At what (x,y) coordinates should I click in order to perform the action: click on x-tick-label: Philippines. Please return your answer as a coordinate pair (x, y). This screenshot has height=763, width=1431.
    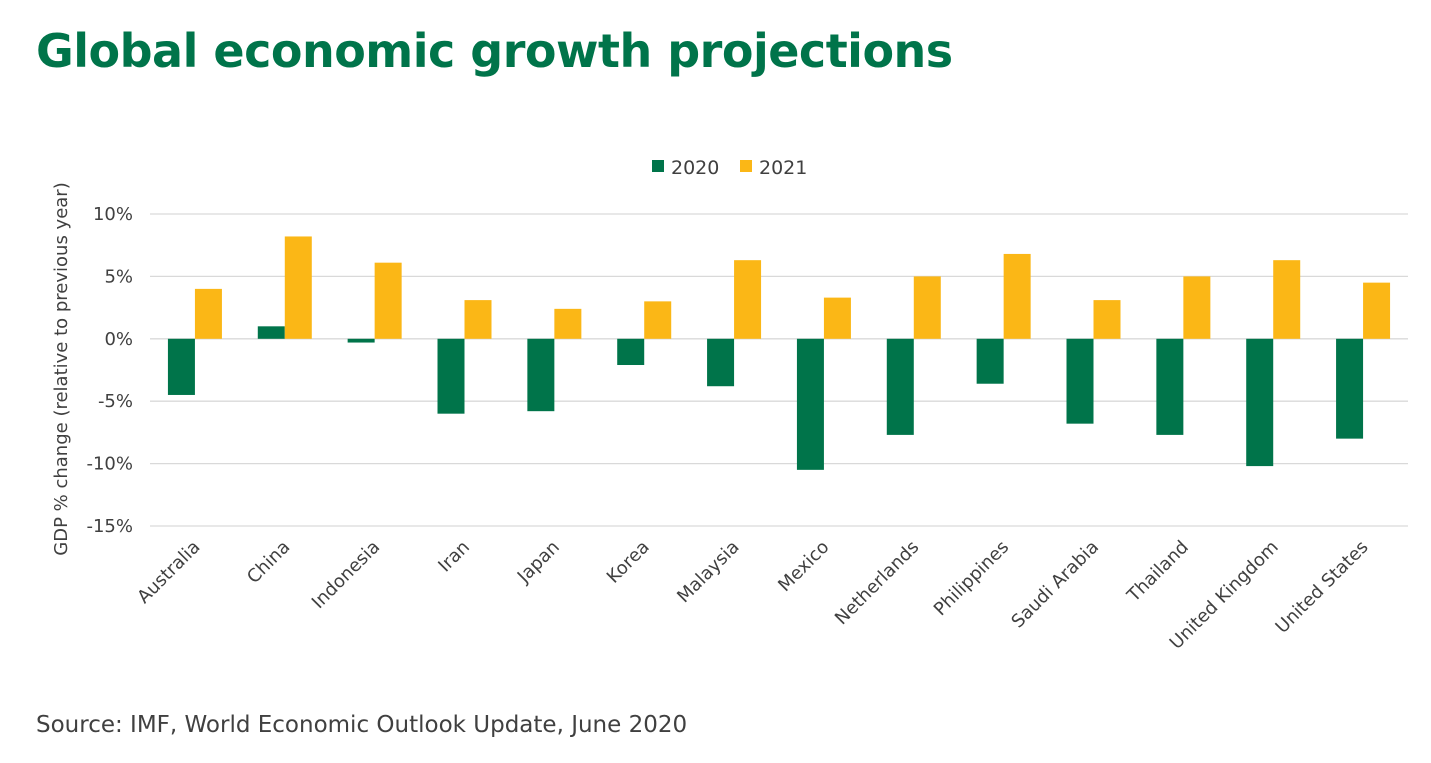
    Looking at the image, I should click on (971, 578).